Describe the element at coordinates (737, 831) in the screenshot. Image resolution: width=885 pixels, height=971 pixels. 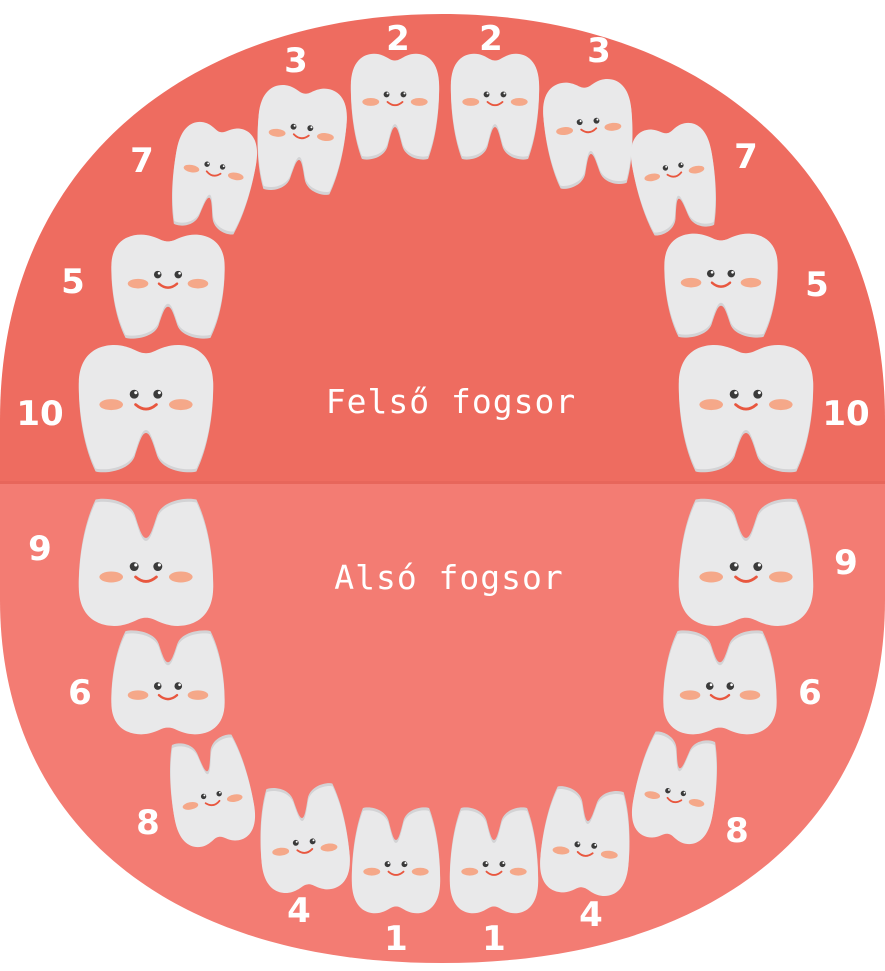
I see `eruption-number-lower-left-8: 8` at that location.